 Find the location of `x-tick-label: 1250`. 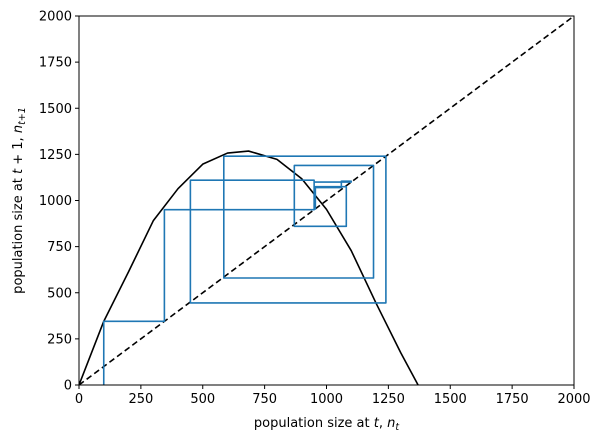

x-tick-label: 1250 is located at coordinates (388, 399).